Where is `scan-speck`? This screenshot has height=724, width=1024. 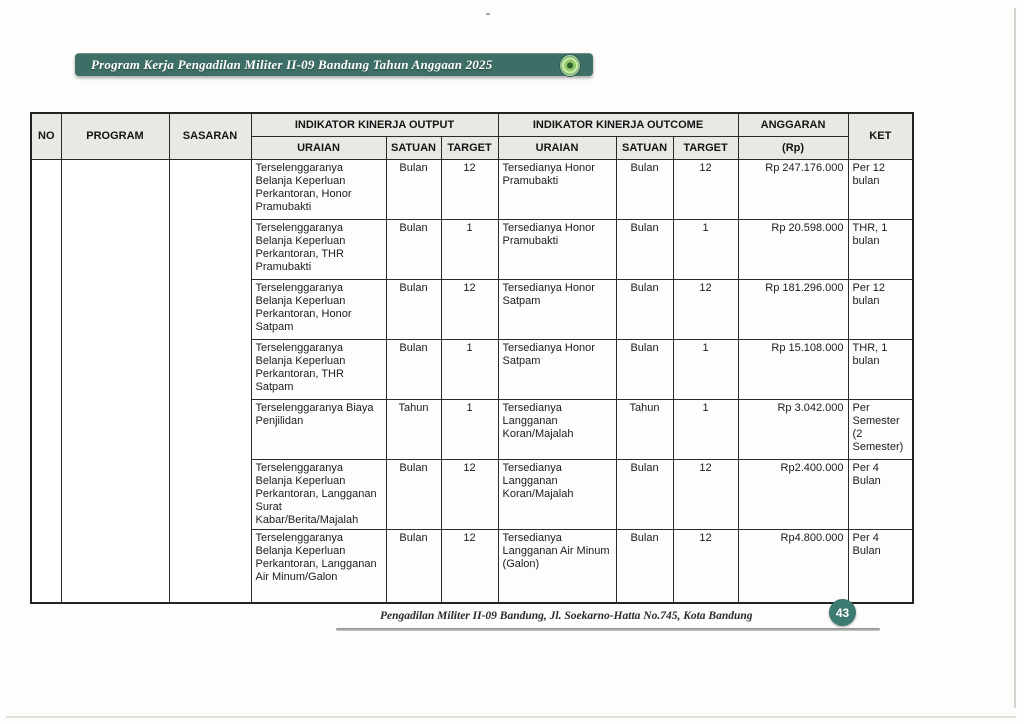
scan-speck is located at coordinates (488, 14).